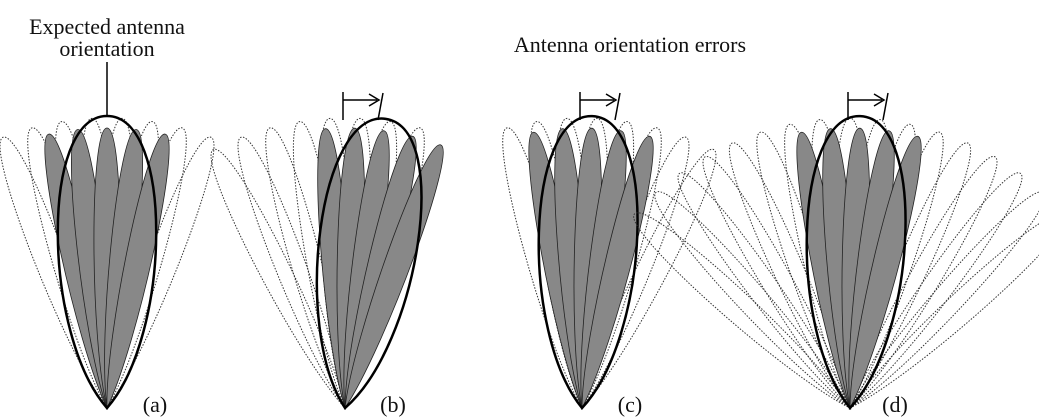  What do you see at coordinates (393, 404) in the screenshot?
I see `panel-label: (b)` at bounding box center [393, 404].